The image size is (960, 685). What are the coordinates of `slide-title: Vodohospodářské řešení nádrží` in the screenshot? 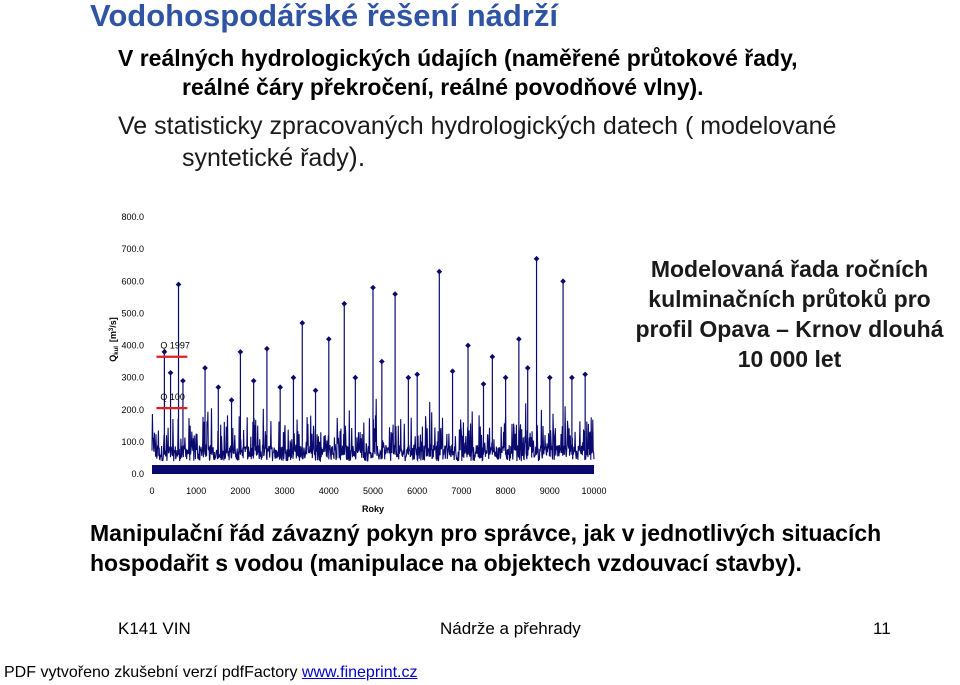 It's located at (324, 16).